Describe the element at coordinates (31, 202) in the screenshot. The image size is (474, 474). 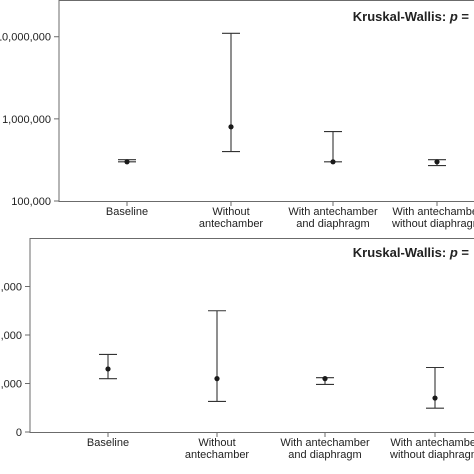
I see `y-tick-label: 100,000` at that location.